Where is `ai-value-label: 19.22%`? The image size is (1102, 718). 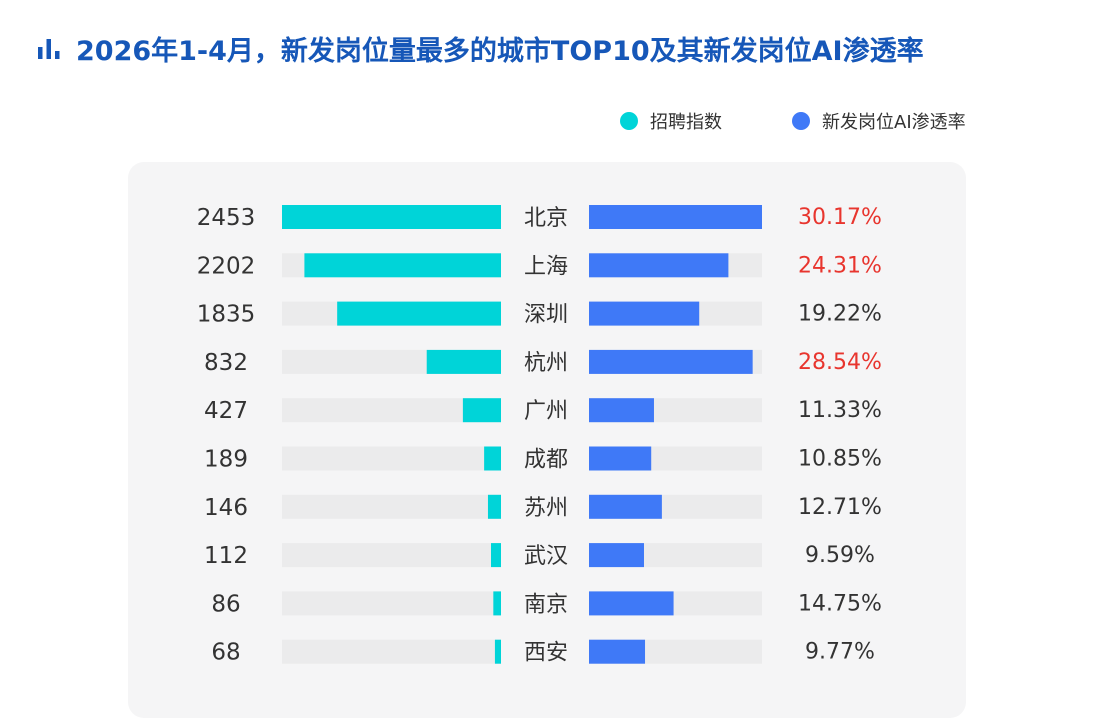
ai-value-label: 19.22% is located at coordinates (840, 314).